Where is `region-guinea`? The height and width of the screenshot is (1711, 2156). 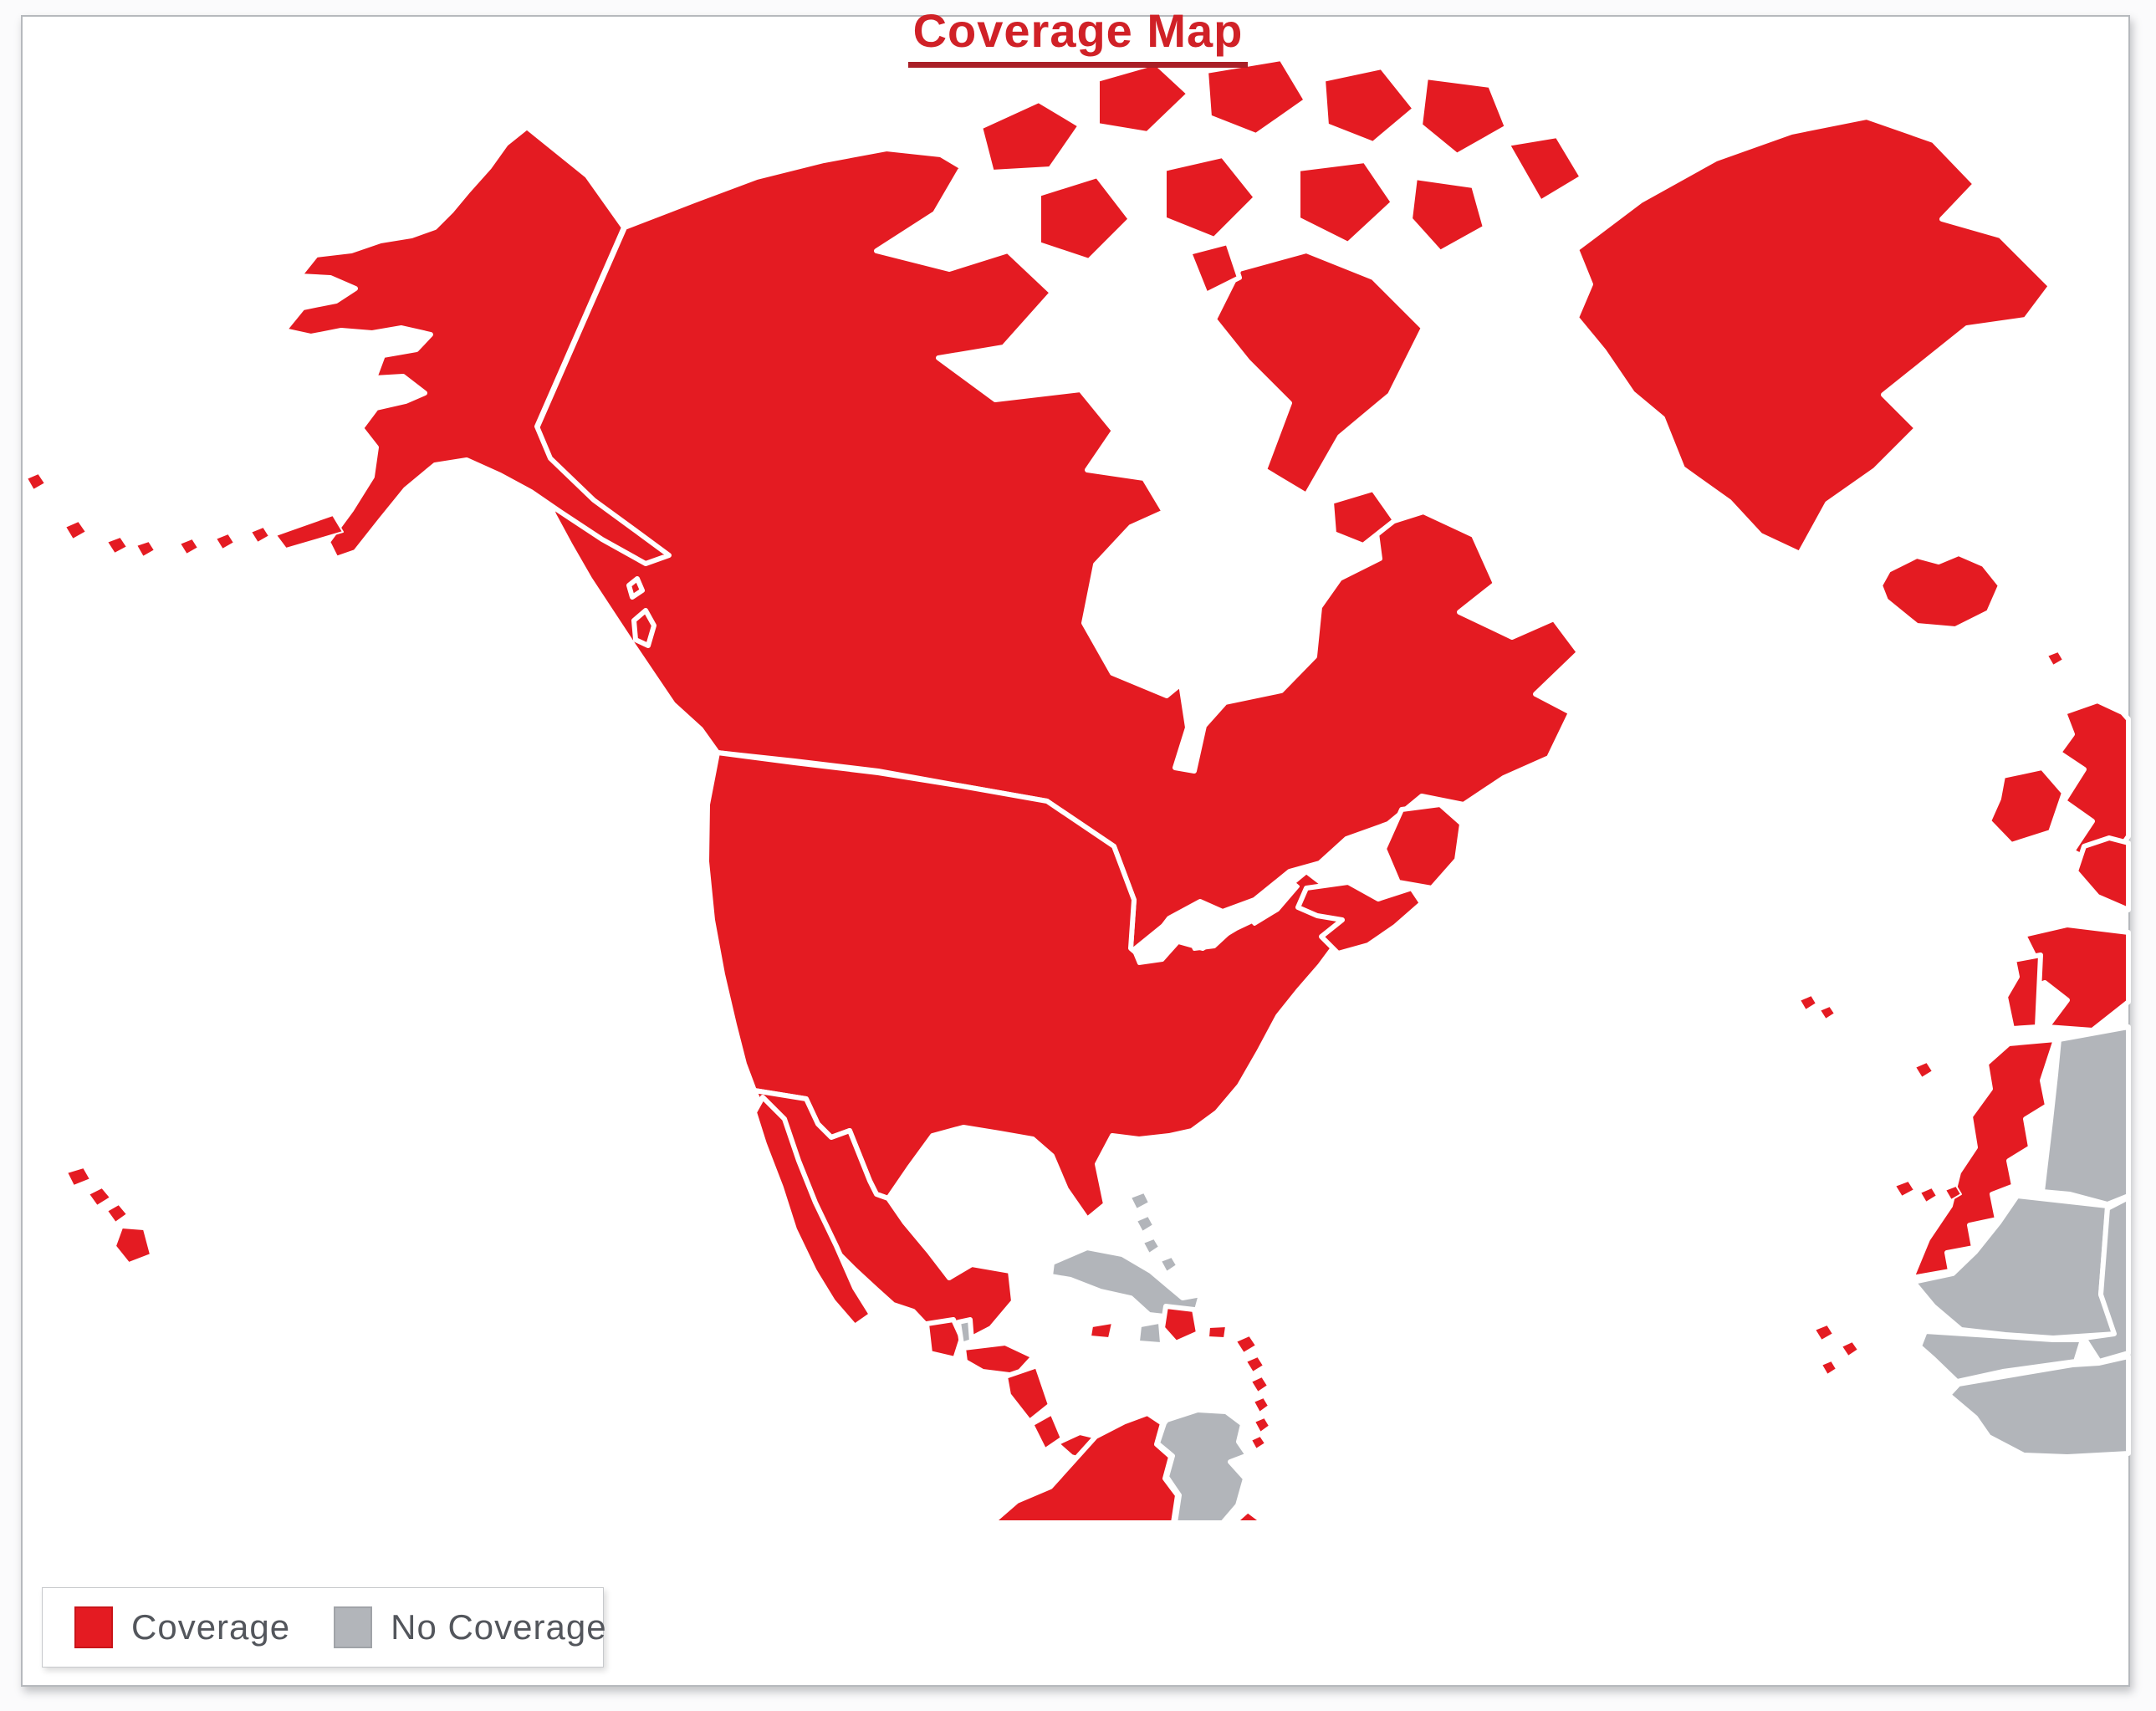
region-guinea is located at coordinates (2038, 1406).